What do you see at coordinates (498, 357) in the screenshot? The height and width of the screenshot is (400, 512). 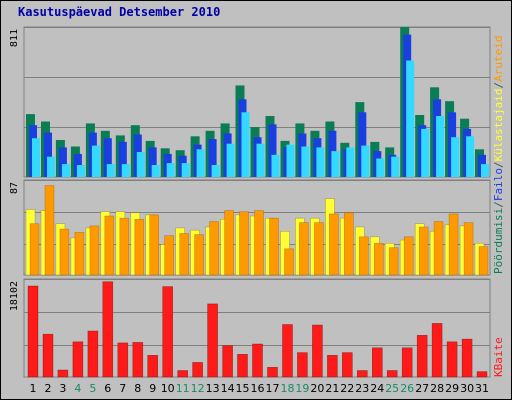 I see `legend-entry: KBaite` at bounding box center [498, 357].